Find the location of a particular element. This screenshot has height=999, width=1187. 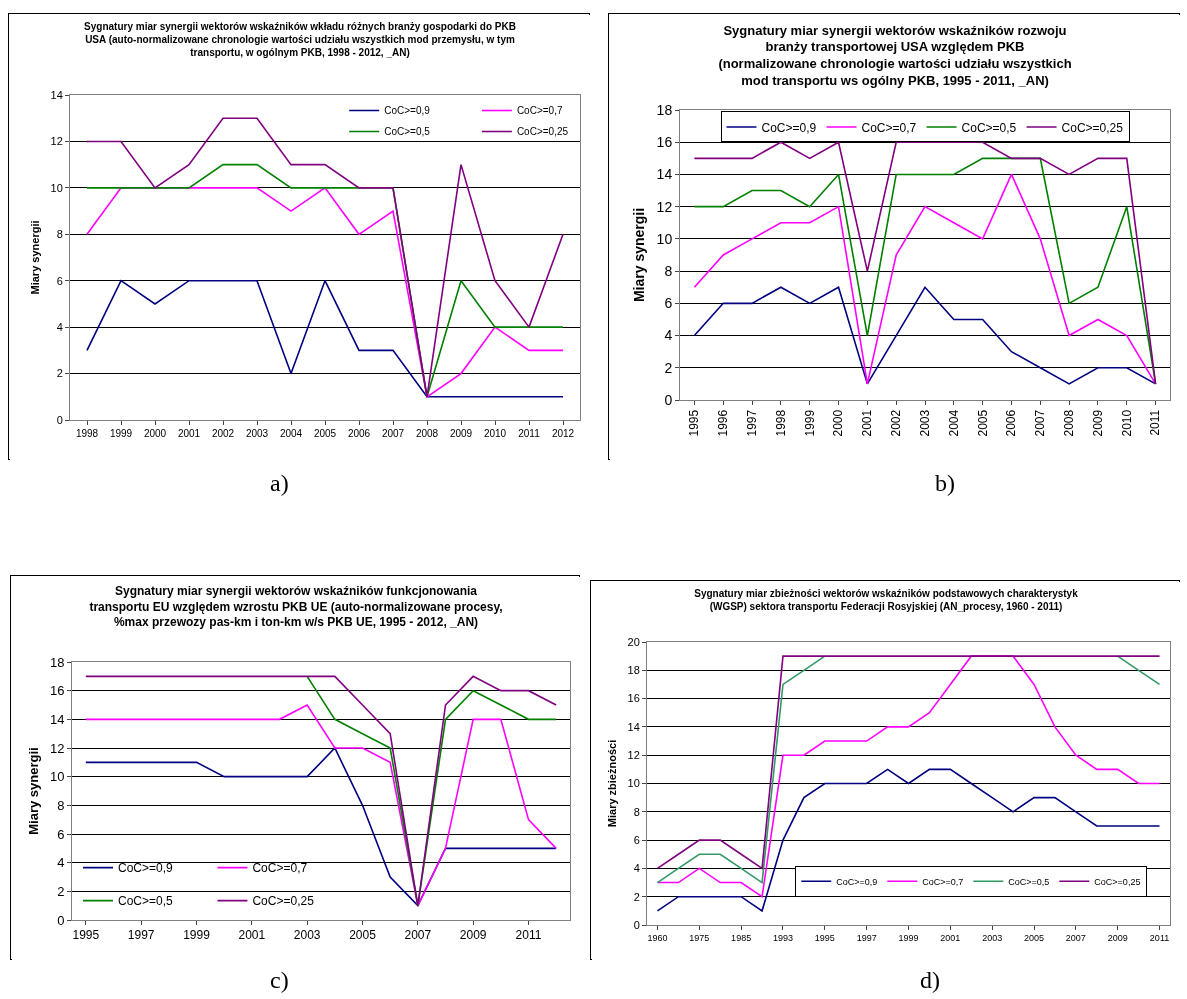

x-tick-label: 1960 is located at coordinates (657, 937).